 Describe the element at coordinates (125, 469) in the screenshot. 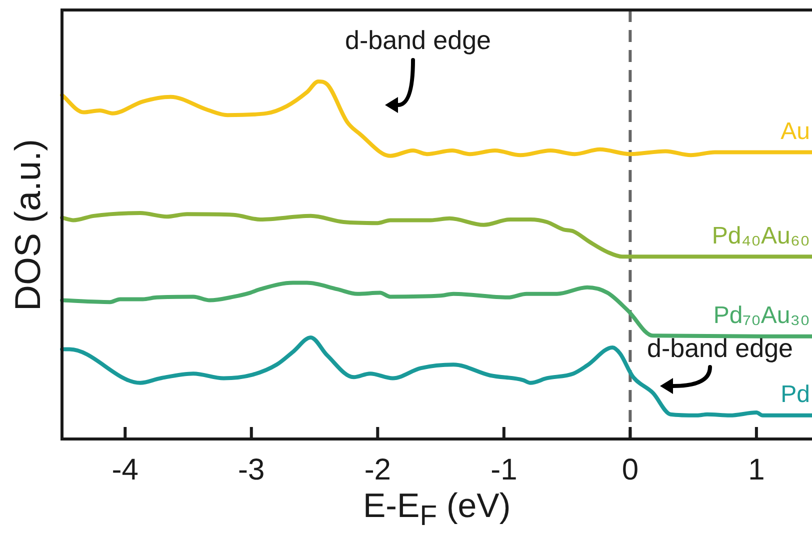

I see `x-tick-label: -4` at that location.